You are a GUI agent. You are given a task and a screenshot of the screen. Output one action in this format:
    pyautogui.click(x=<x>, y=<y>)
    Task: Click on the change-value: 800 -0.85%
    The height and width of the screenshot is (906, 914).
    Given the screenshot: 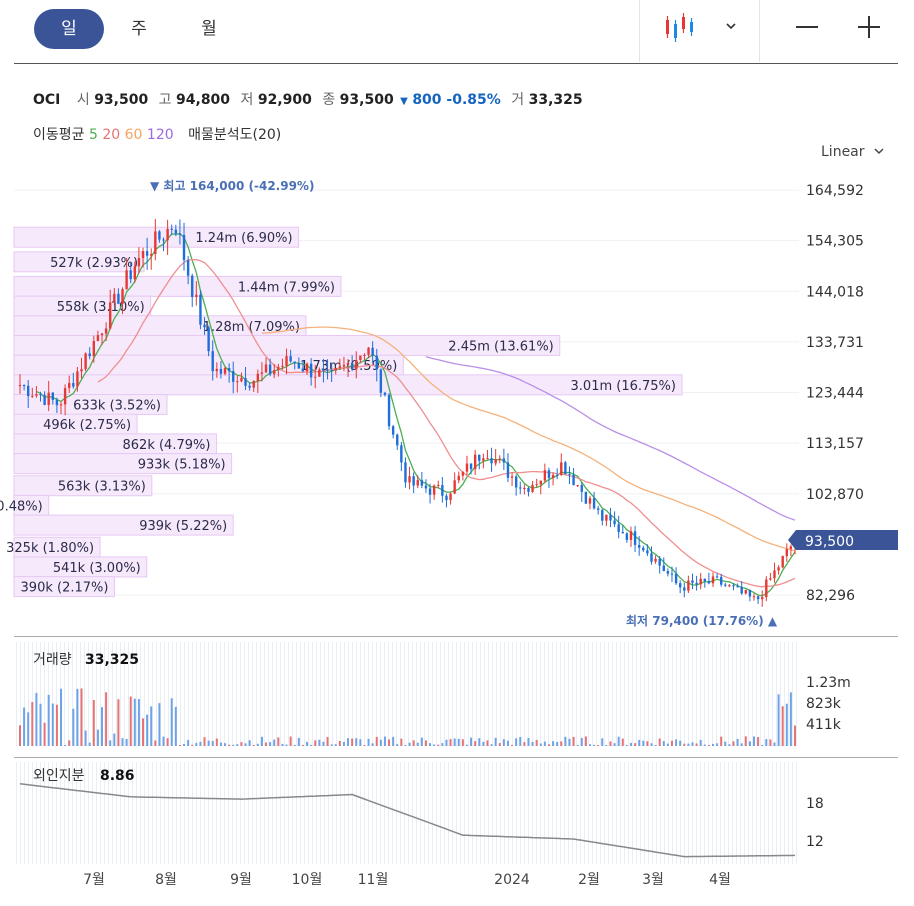 What is the action you would take?
    pyautogui.click(x=456, y=100)
    